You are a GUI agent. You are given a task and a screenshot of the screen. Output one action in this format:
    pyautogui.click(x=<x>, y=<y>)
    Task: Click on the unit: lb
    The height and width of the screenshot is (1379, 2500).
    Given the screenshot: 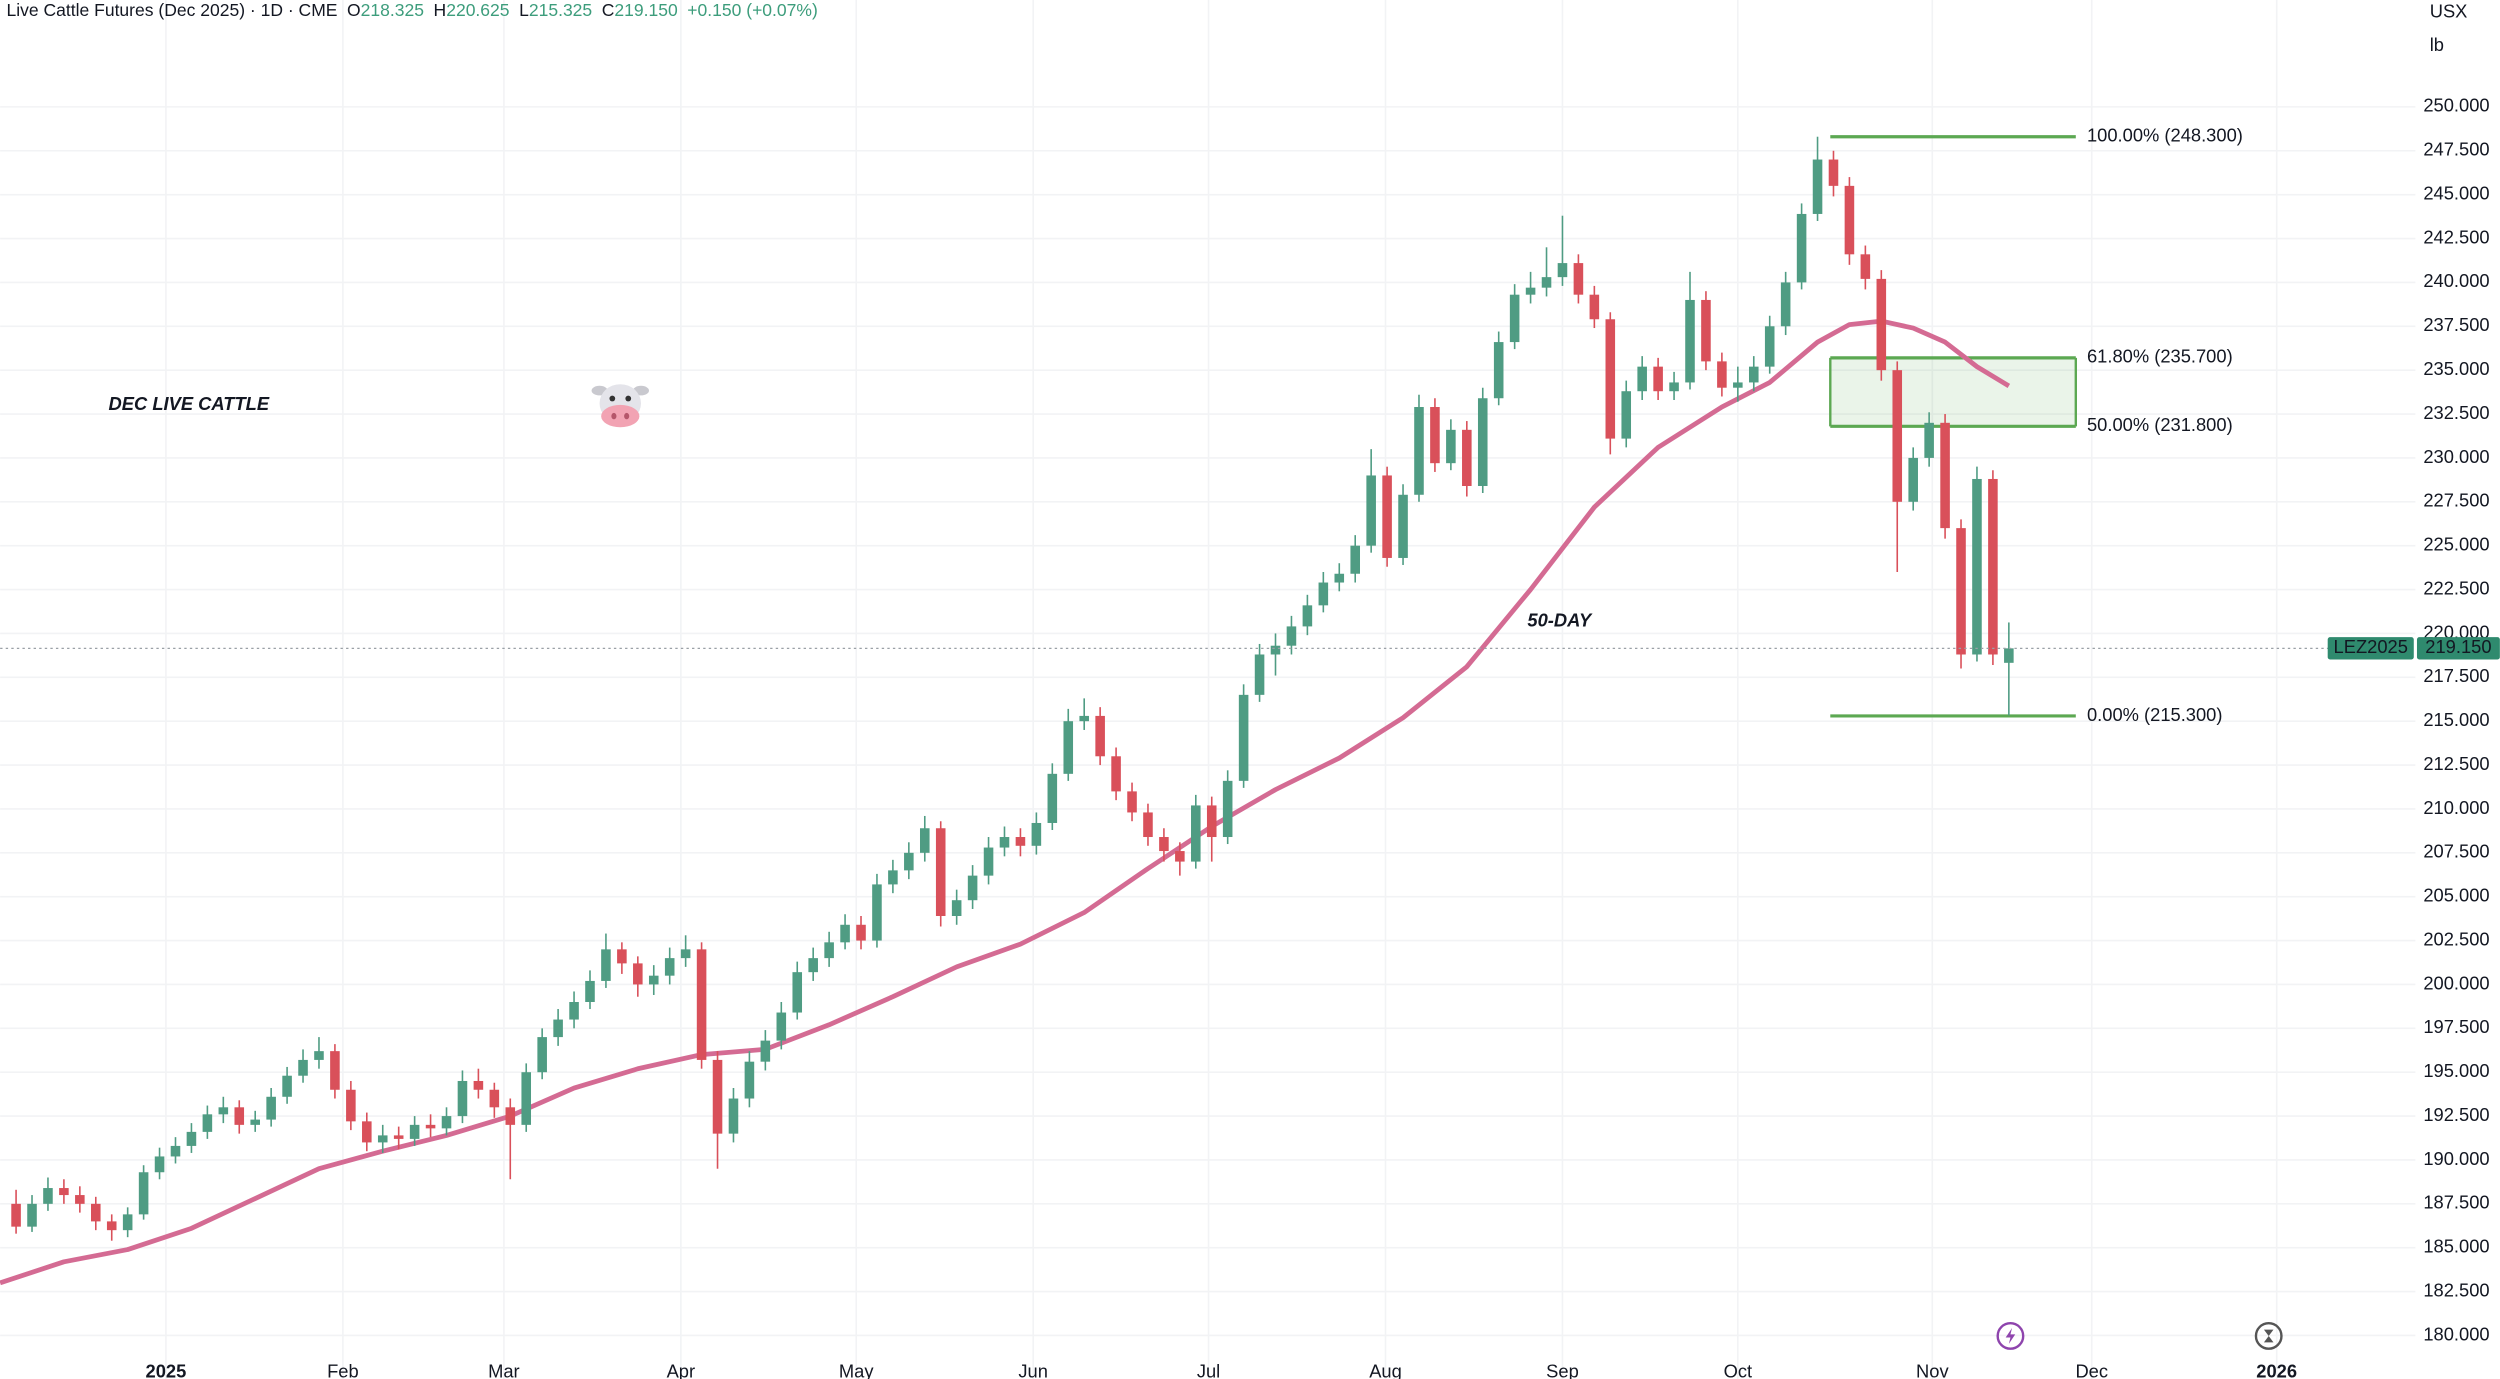 What is the action you would take?
    pyautogui.click(x=2437, y=44)
    